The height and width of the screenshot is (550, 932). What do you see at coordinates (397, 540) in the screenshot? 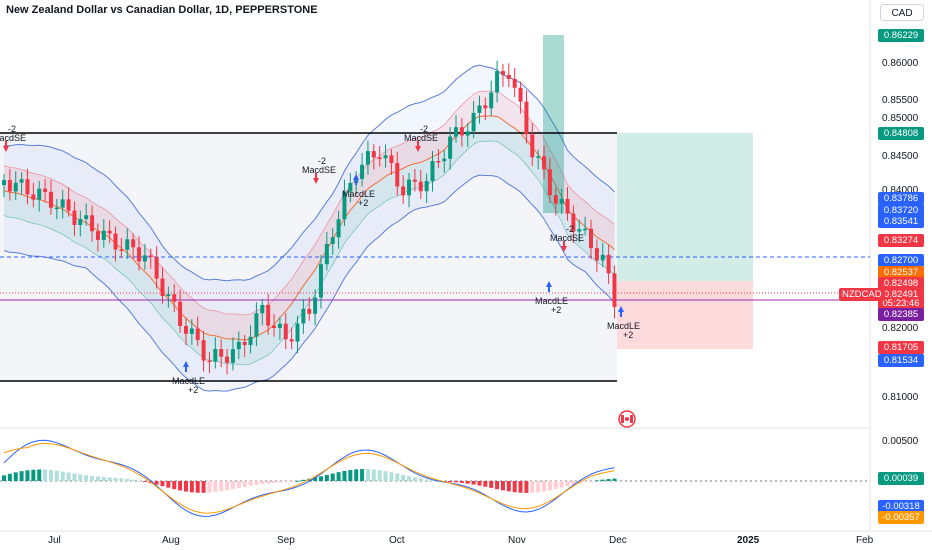
I see `date-tick-label: Oct` at bounding box center [397, 540].